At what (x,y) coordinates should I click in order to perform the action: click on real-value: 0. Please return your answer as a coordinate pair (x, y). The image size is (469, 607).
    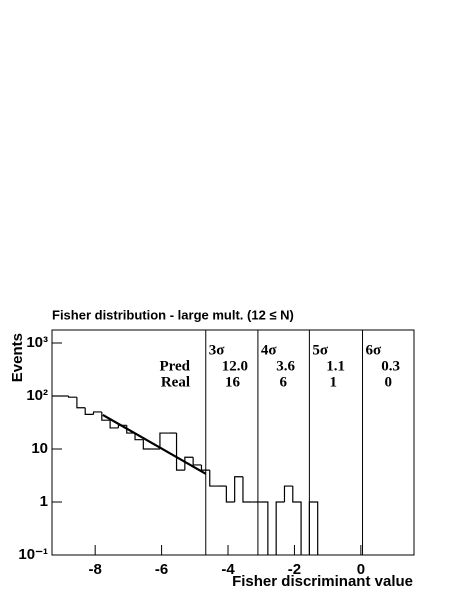
    Looking at the image, I should click on (389, 382).